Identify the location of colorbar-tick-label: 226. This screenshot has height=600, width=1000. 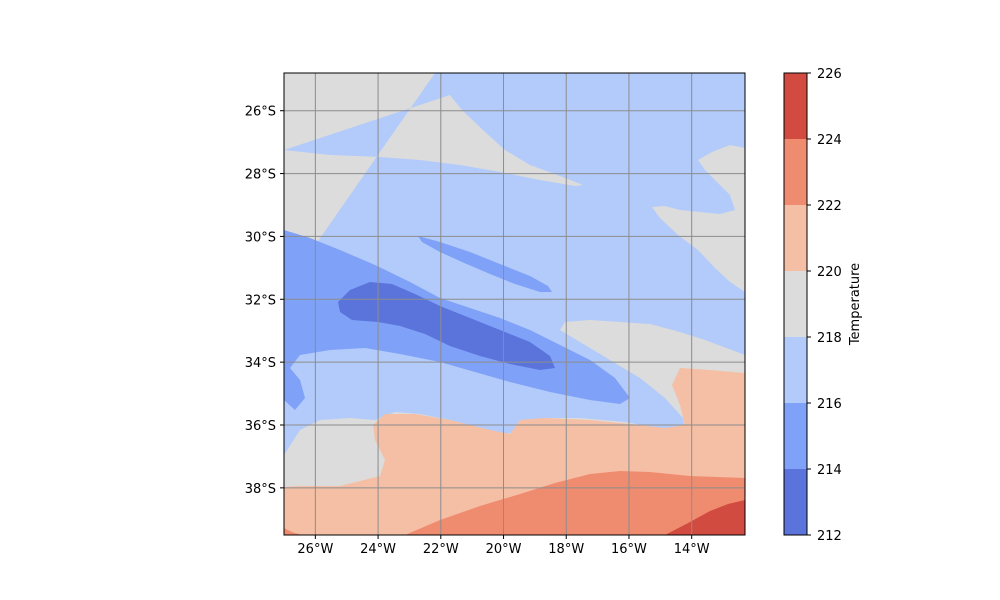
(829, 74).